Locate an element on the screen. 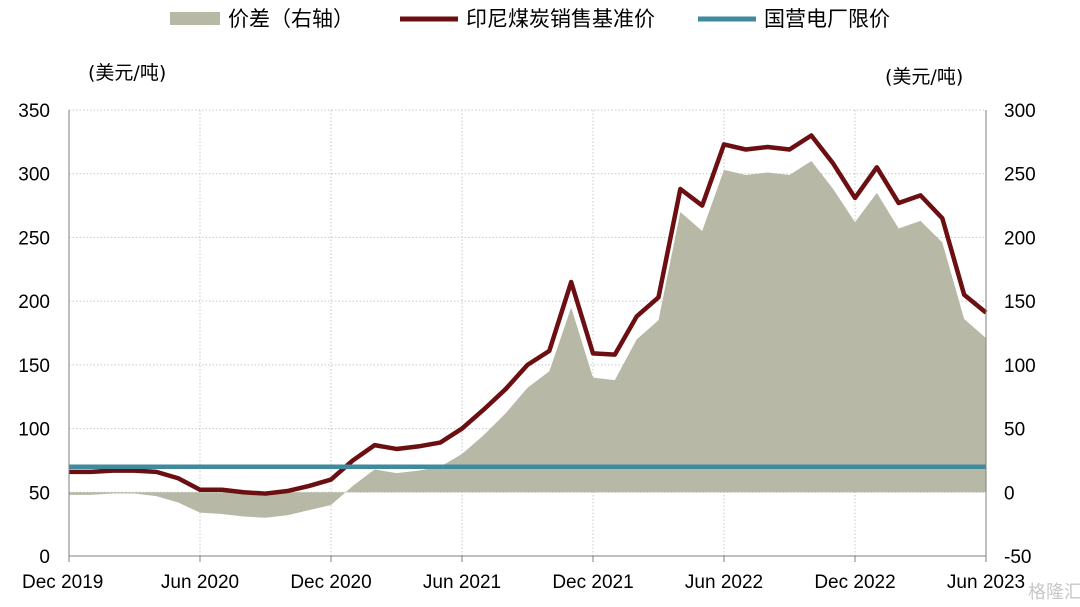  legend-item: 印尼煤炭销售基准价 is located at coordinates (527, 19).